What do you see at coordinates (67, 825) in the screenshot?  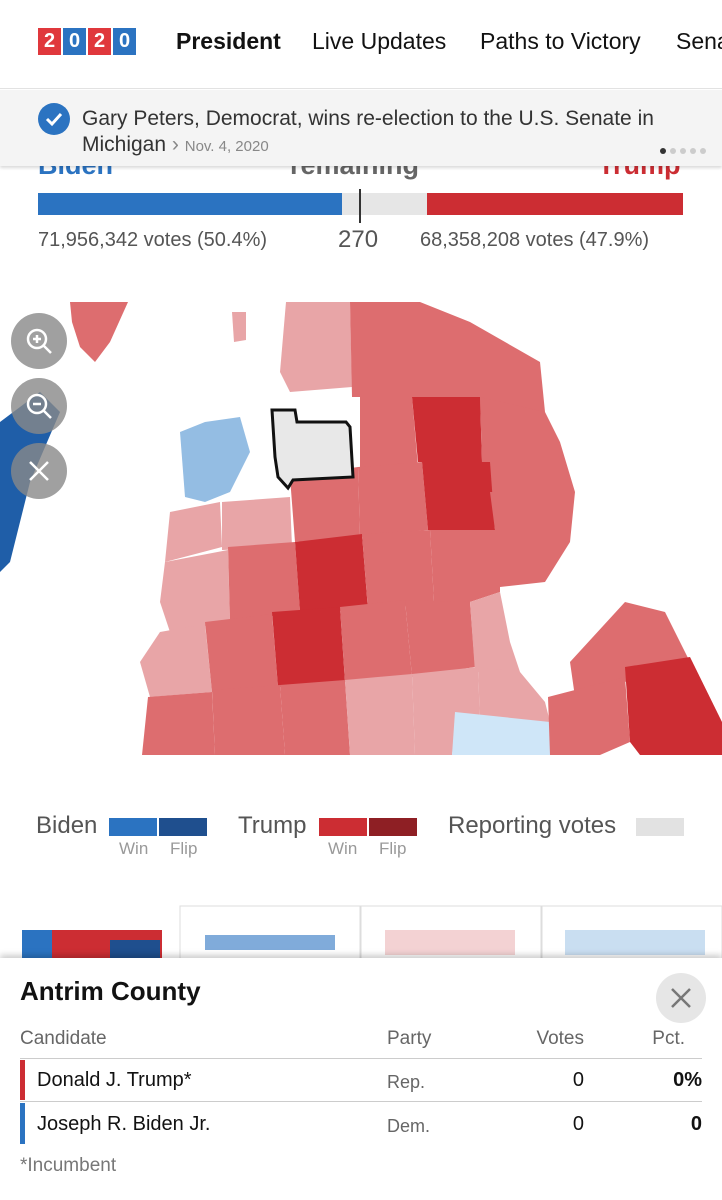 I see `legend-biden: Biden` at bounding box center [67, 825].